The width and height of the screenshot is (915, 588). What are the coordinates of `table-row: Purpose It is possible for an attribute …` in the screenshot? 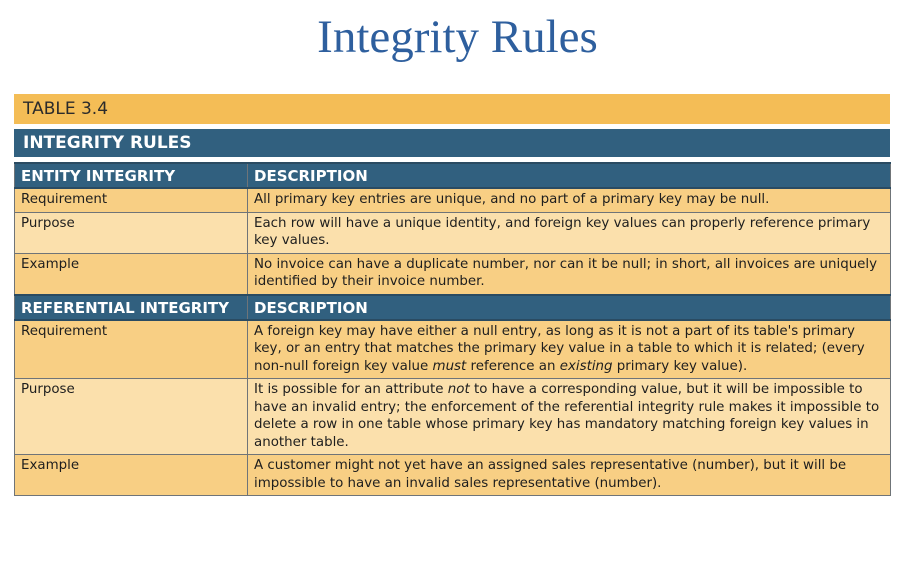 It's located at (452, 416).